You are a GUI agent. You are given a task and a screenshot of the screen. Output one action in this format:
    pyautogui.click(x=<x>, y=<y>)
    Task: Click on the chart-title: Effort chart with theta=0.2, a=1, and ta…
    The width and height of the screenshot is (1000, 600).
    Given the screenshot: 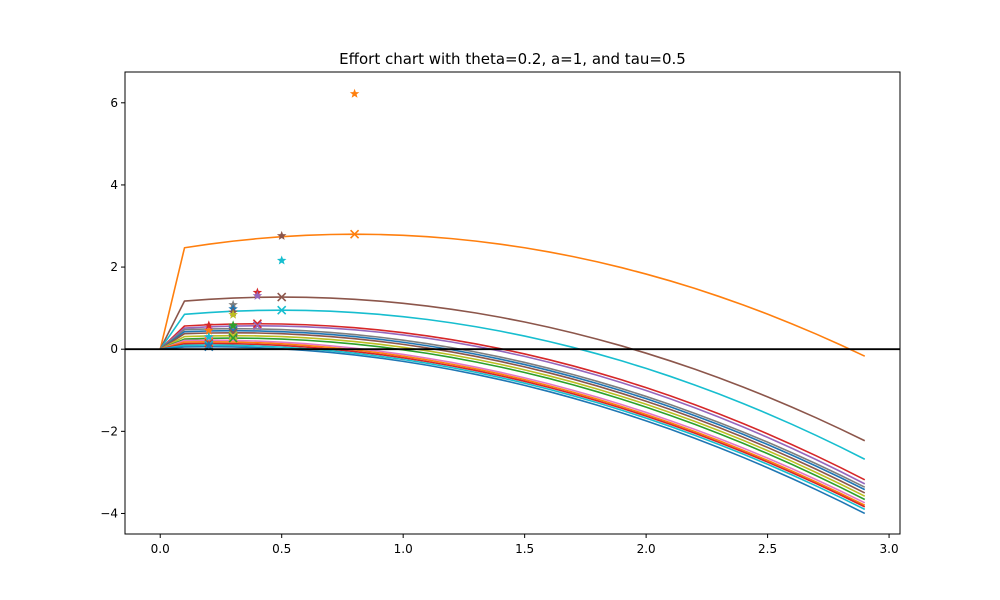 What is the action you would take?
    pyautogui.click(x=512, y=59)
    